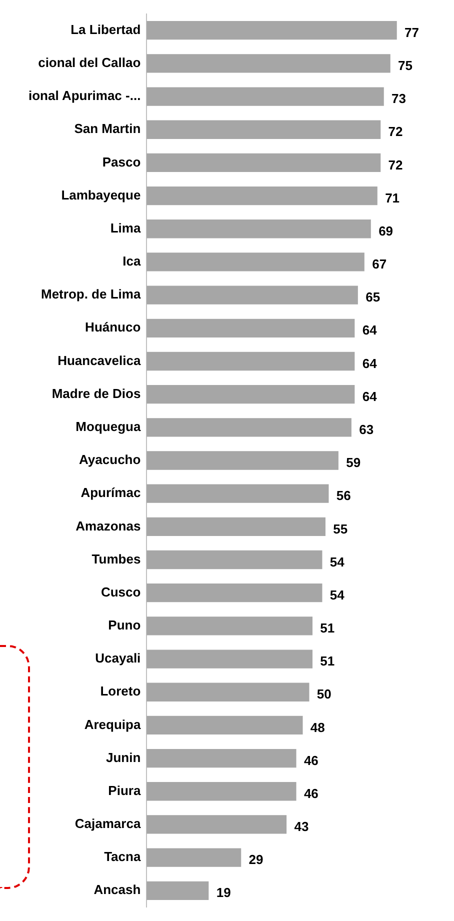 Image resolution: width=454 pixels, height=921 pixels. What do you see at coordinates (126, 228) in the screenshot?
I see `y-tick-label: Lima` at bounding box center [126, 228].